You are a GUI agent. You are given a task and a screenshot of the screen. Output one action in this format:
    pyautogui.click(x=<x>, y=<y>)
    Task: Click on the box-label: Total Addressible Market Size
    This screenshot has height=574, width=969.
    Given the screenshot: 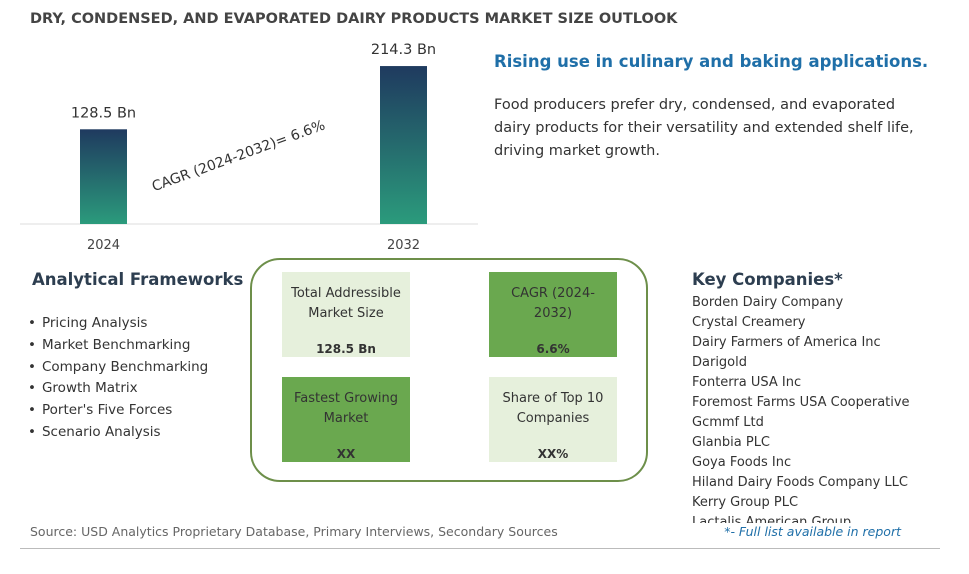 What is the action you would take?
    pyautogui.click(x=346, y=303)
    